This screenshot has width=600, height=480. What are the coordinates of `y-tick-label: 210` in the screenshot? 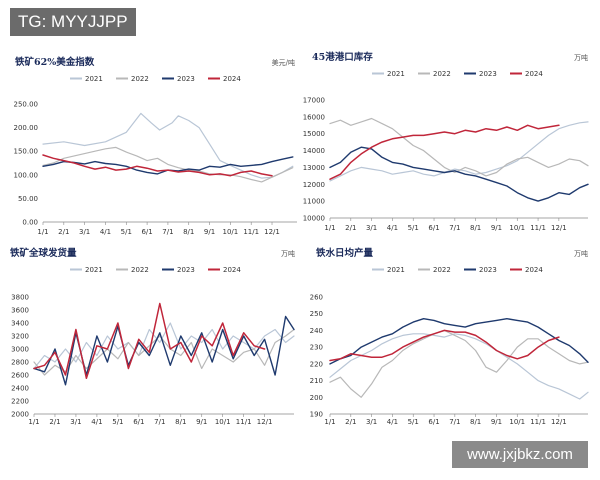 It's located at (316, 381).